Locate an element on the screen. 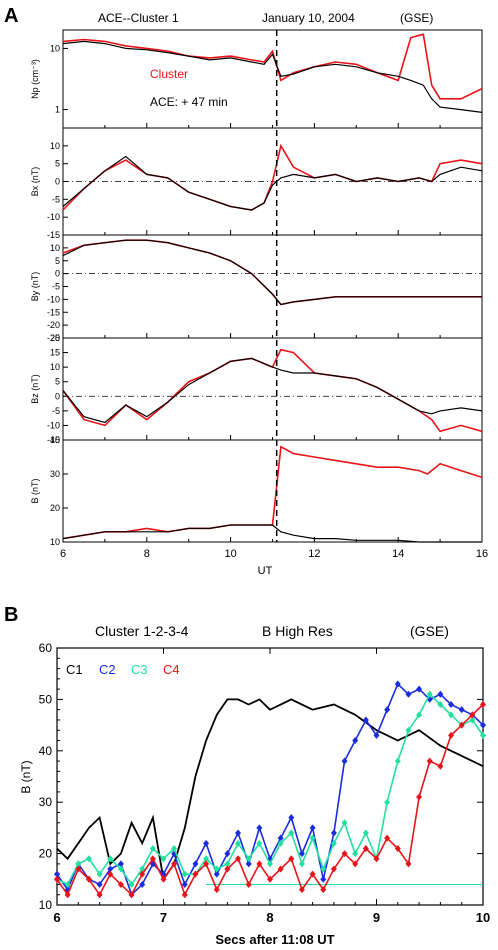  y-tick-label: -25 is located at coordinates (53, 338).